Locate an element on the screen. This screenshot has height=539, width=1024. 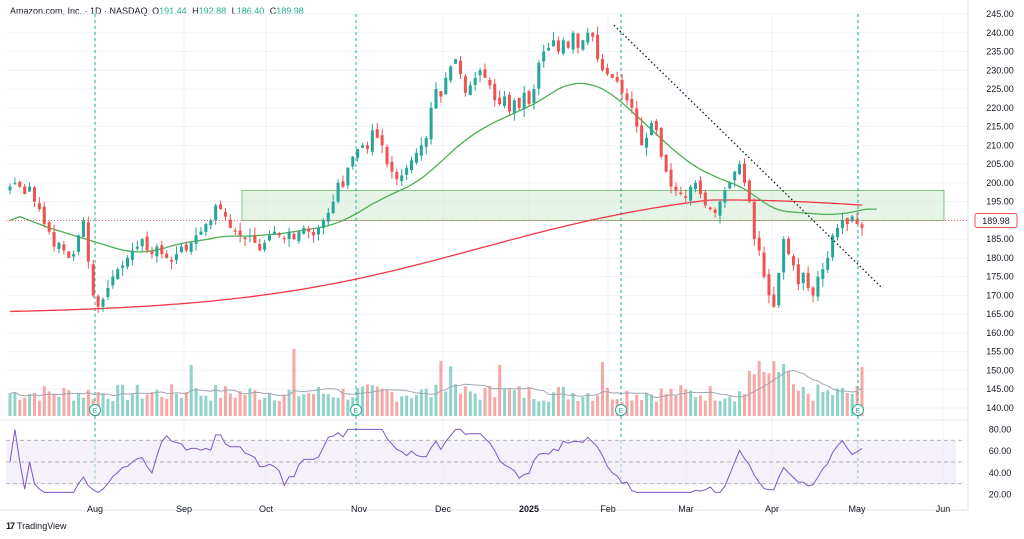
last-price-badge-bg is located at coordinates (996, 220).